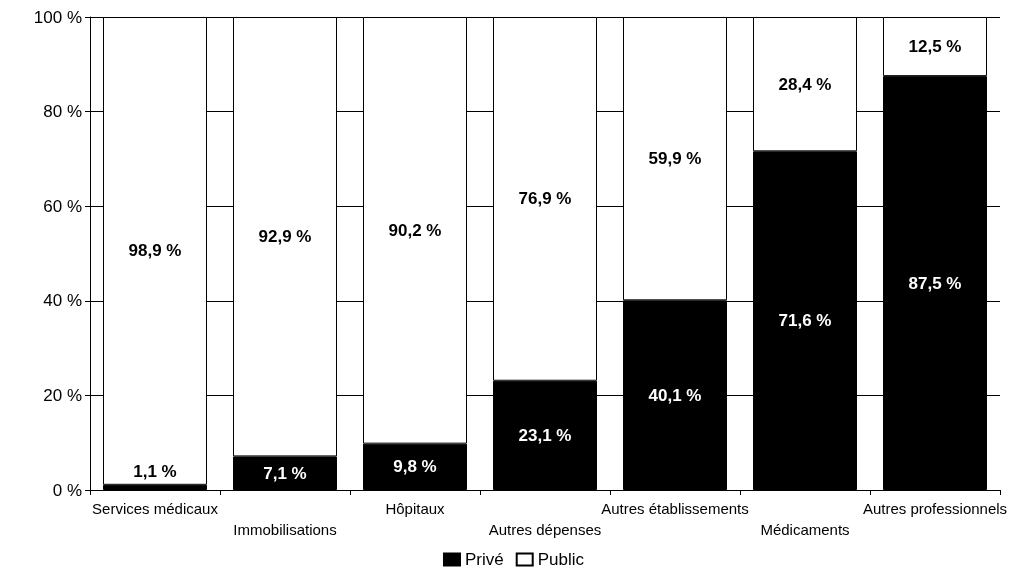  I want to click on data-label: 23,1 %, so click(545, 435).